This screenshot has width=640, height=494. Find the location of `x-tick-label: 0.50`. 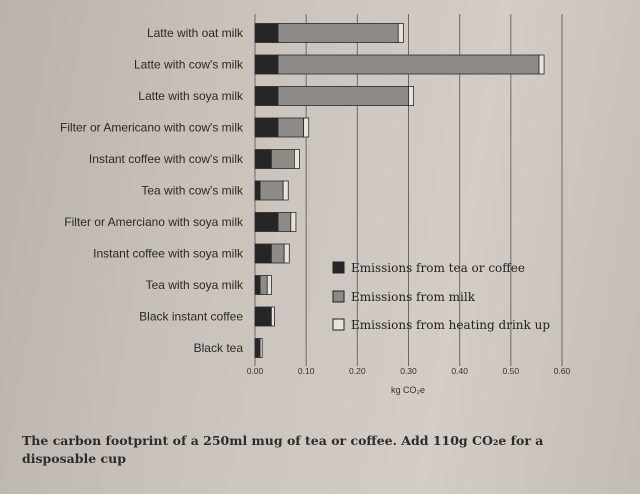

x-tick-label: 0.50 is located at coordinates (511, 371).